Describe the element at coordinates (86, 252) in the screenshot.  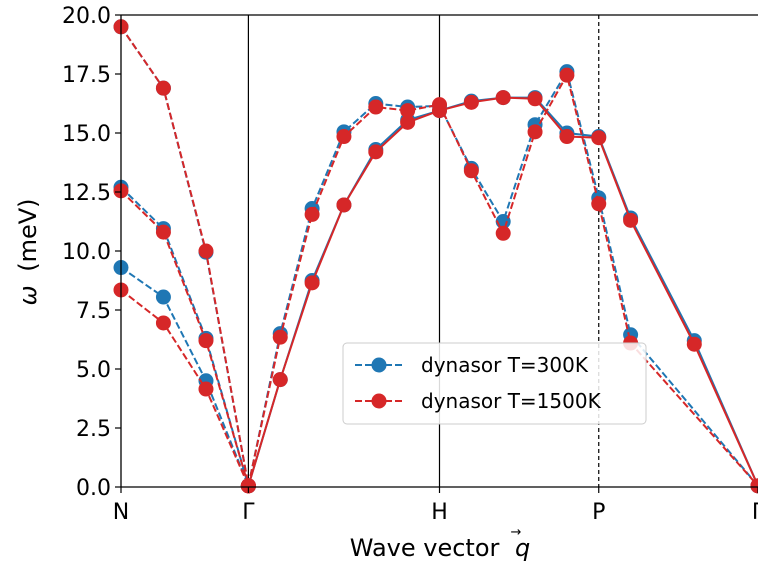
I see `y-tick-label-4: 10.0` at that location.